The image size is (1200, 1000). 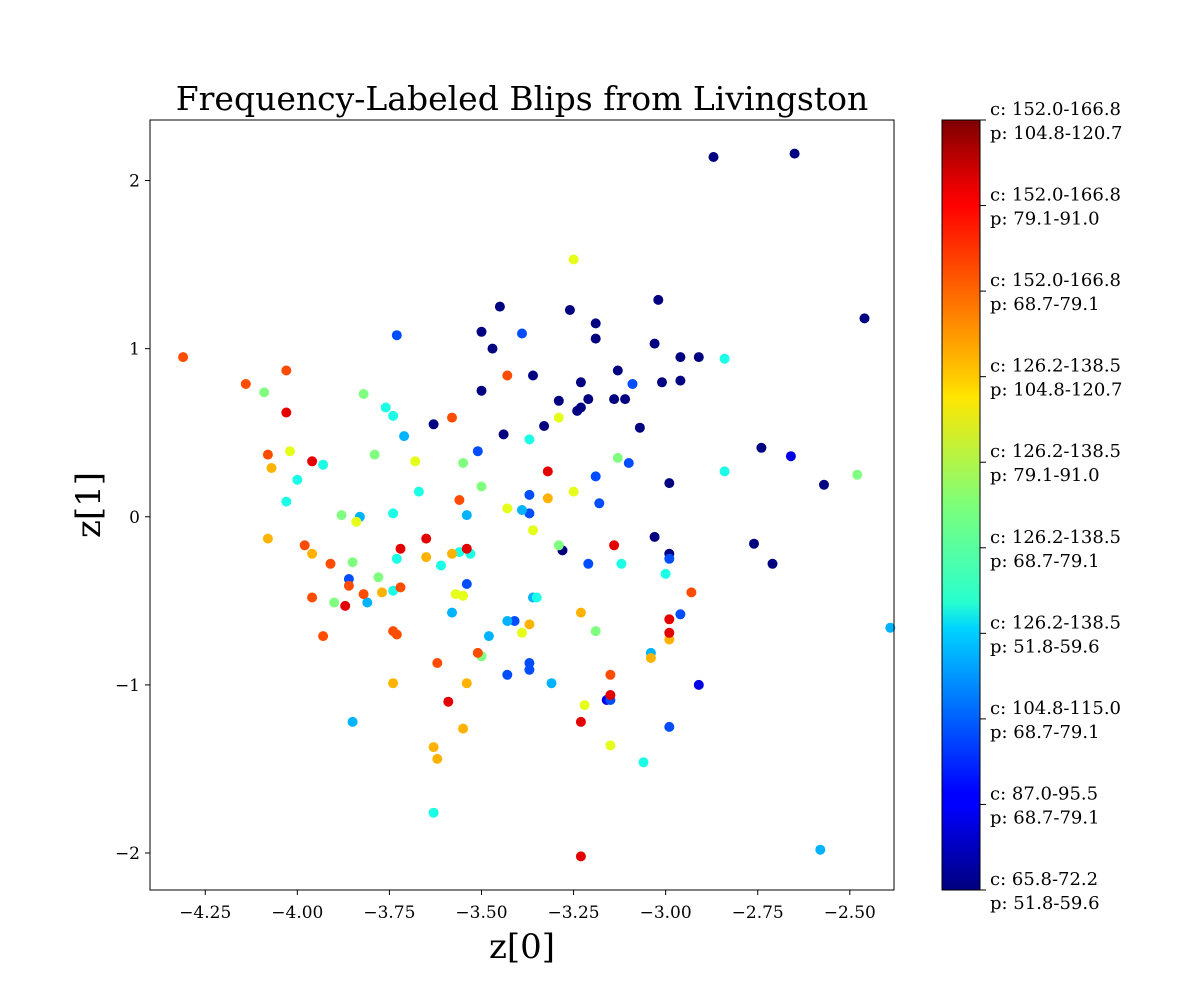 I want to click on colorbar-label-c: c: 126.2-138.5, so click(x=1055, y=537).